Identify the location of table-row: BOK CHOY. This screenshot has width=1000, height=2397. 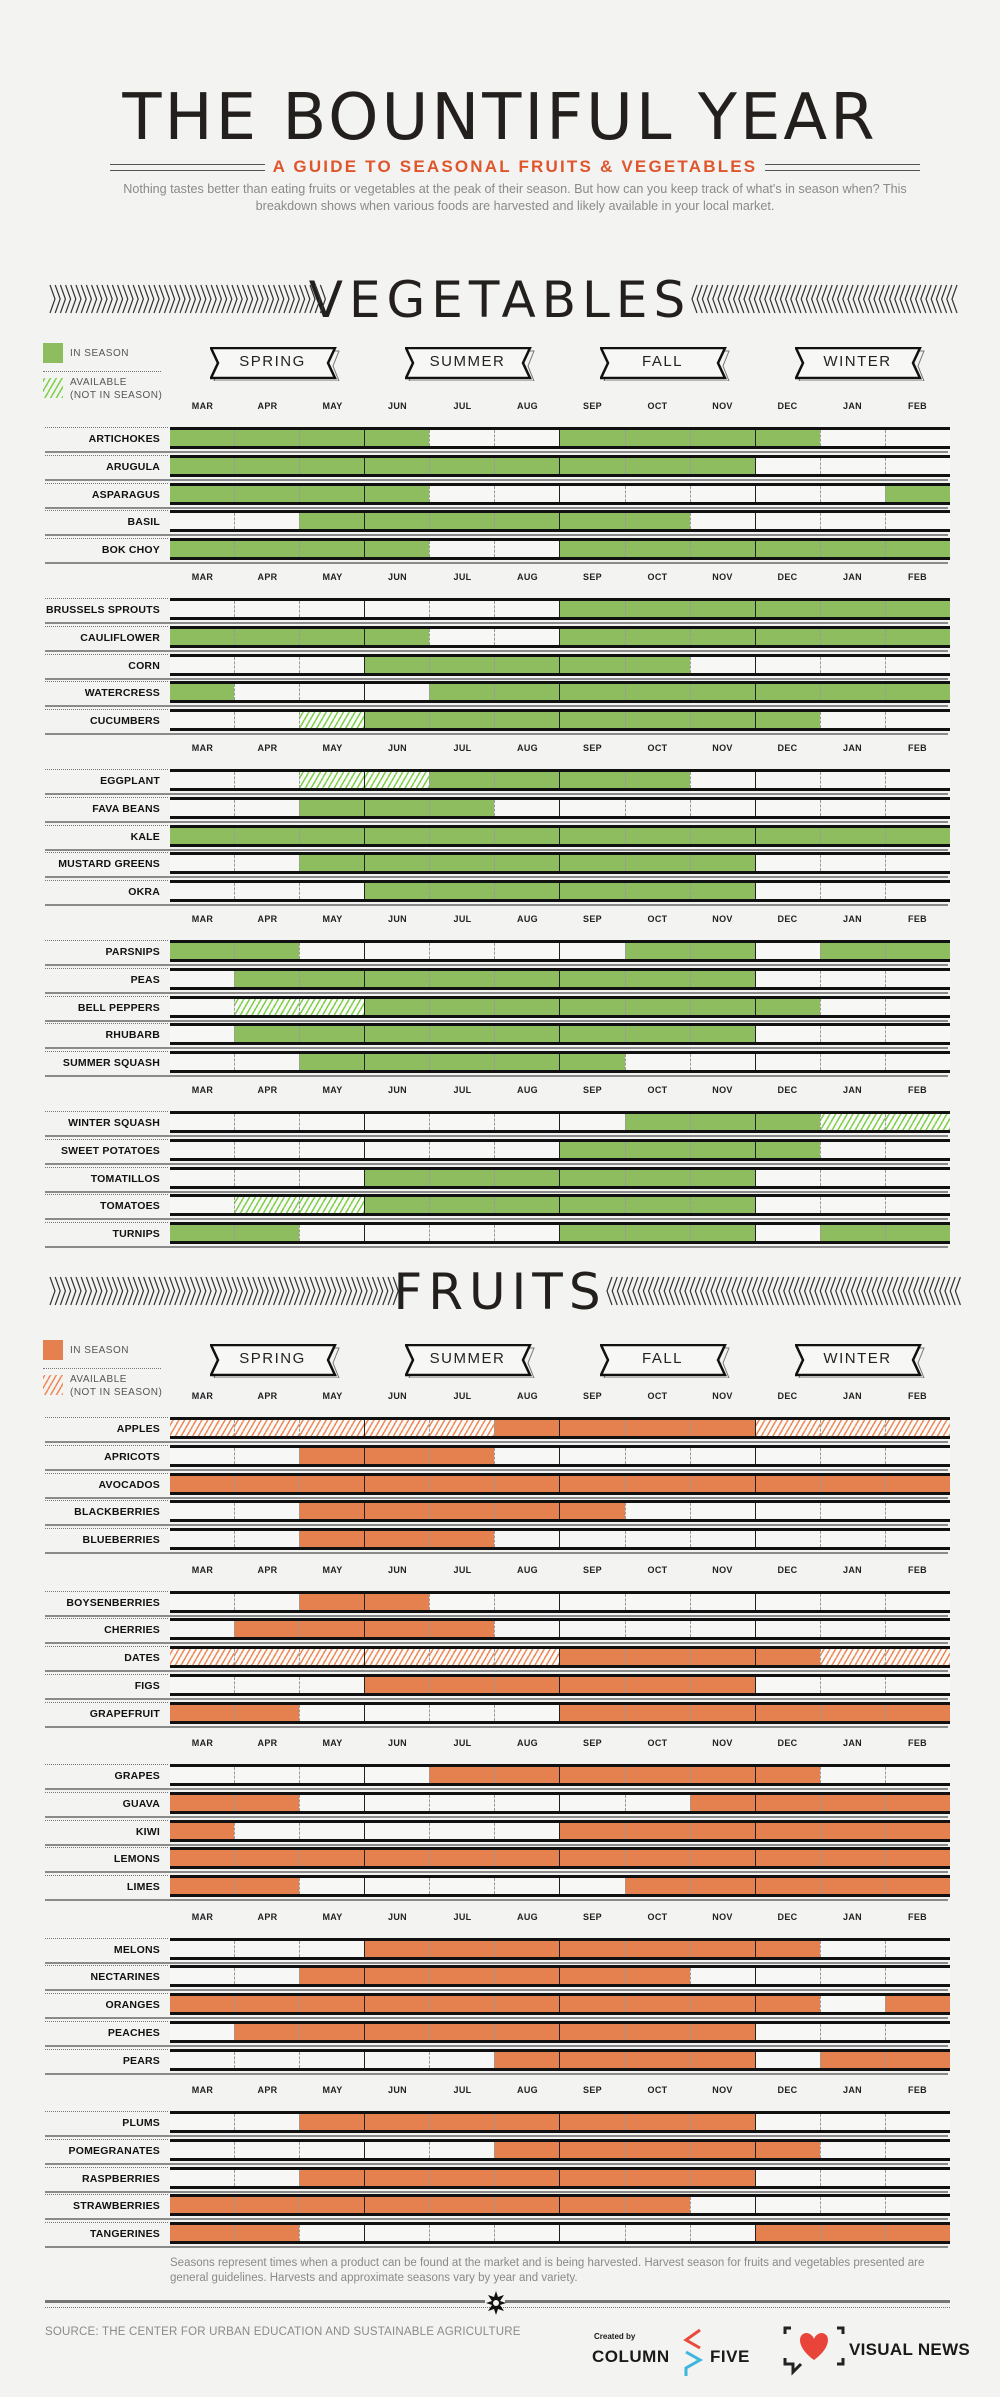
(500, 552).